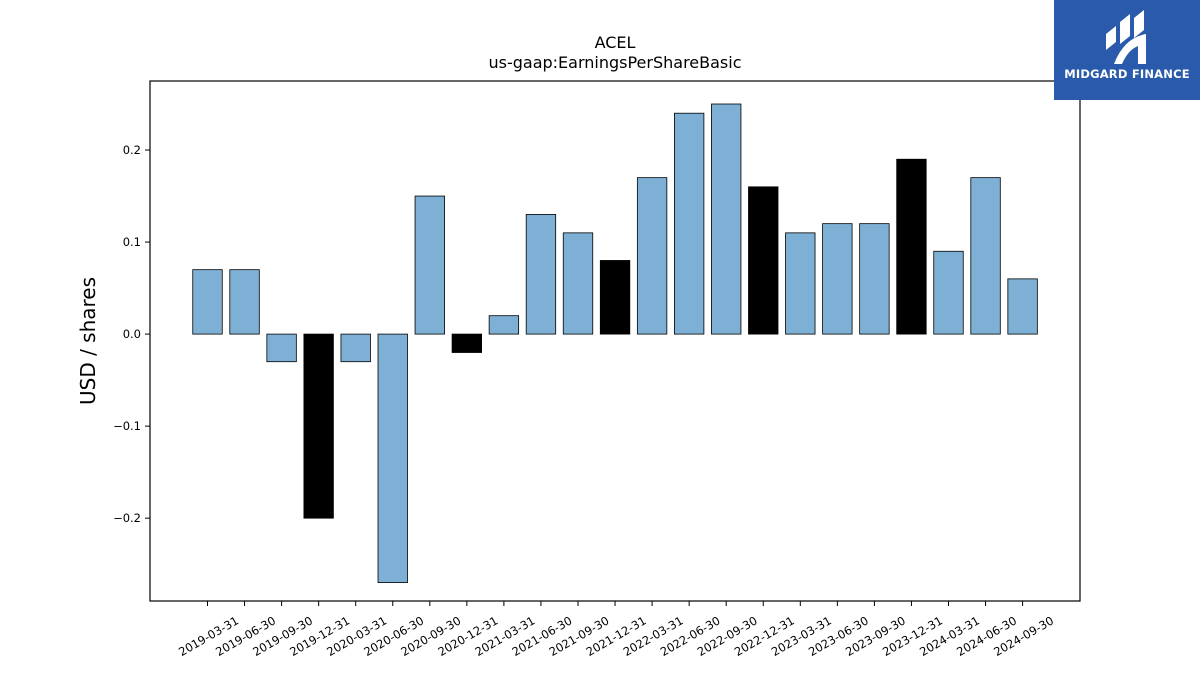 The image size is (1200, 675). What do you see at coordinates (614, 62) in the screenshot?
I see `chart-subtitle: us-gaap:EarningsPerShareBasic` at bounding box center [614, 62].